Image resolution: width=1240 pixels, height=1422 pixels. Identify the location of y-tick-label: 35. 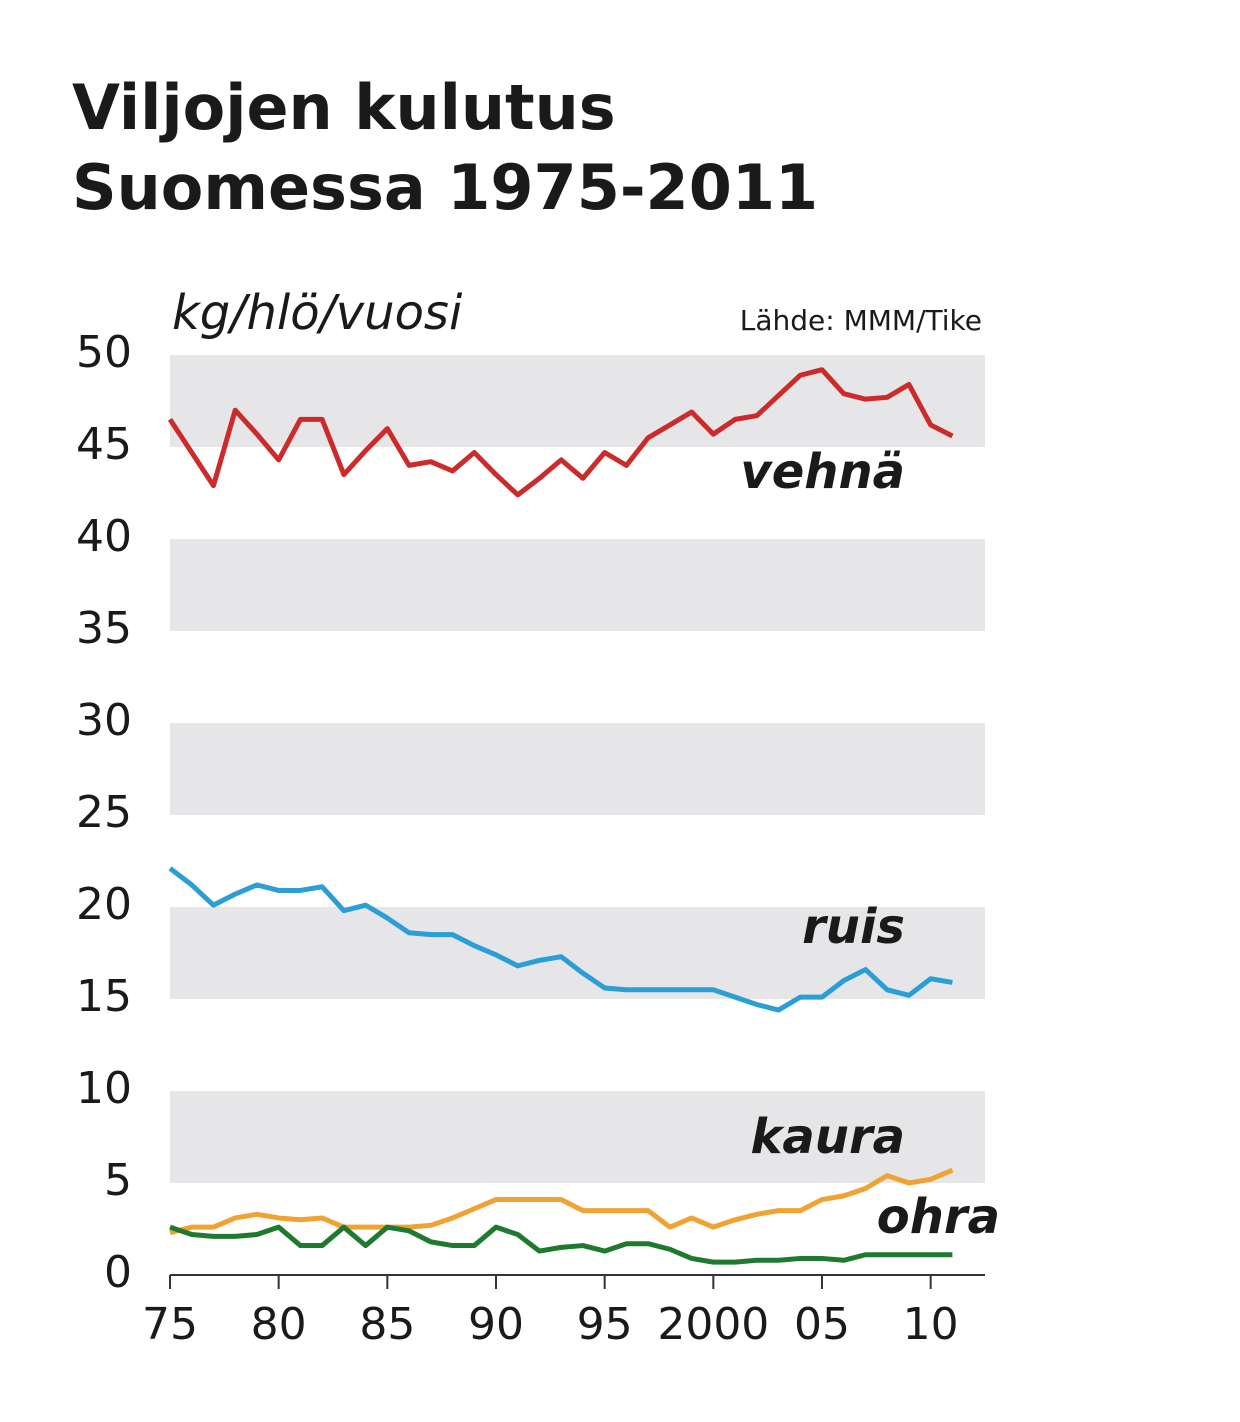
(104, 628).